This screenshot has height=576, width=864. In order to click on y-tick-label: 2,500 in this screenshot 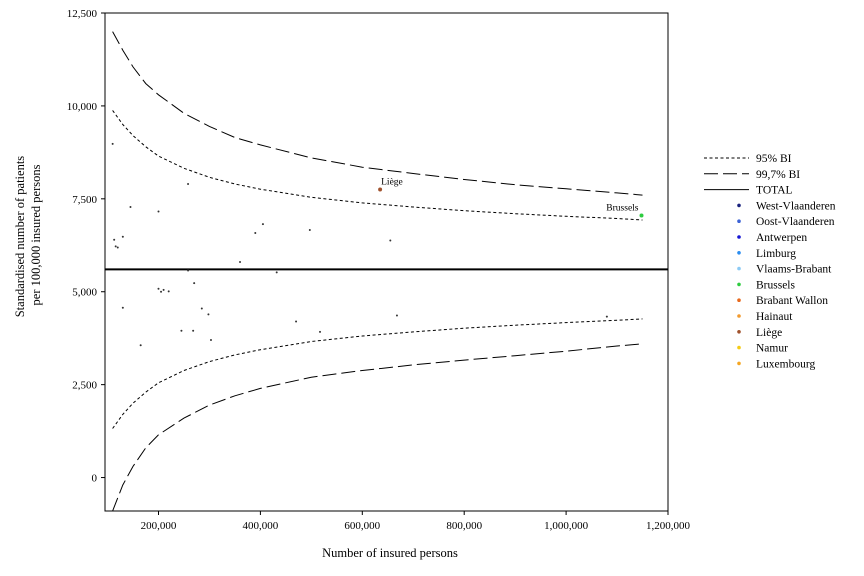, I will do `click(84, 386)`.